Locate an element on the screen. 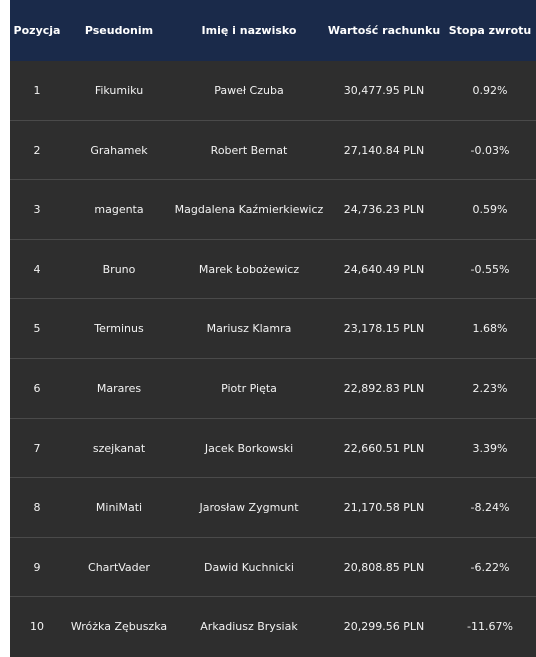  full-name-cell: Jarosław Zygmunt is located at coordinates (249, 508).